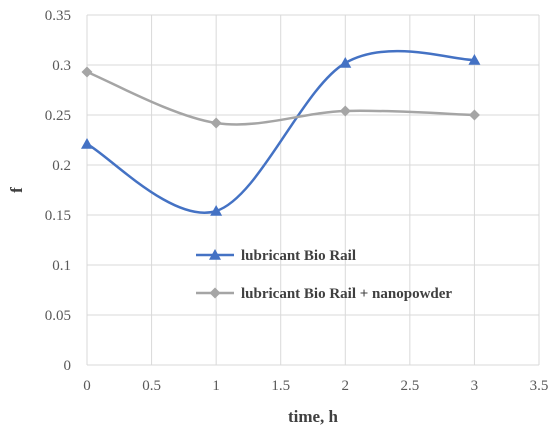 The width and height of the screenshot is (550, 437). I want to click on legend-item: lubricant Bio Rail + nanopowder, so click(324, 294).